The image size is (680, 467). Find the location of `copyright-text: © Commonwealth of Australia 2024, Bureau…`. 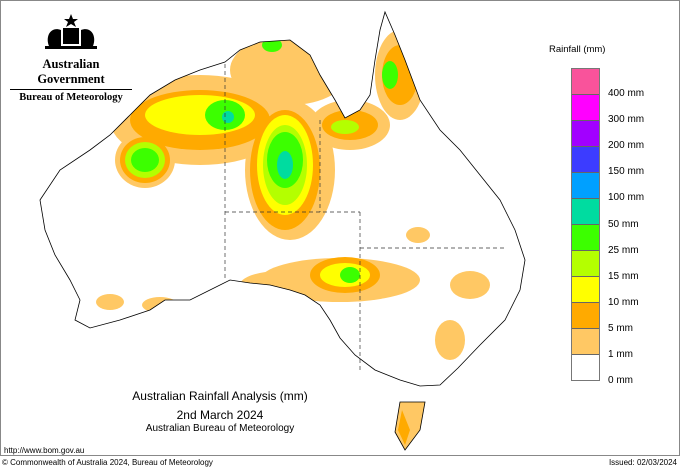

copyright-text: © Commonwealth of Australia 2024, Bureau… is located at coordinates (107, 462).